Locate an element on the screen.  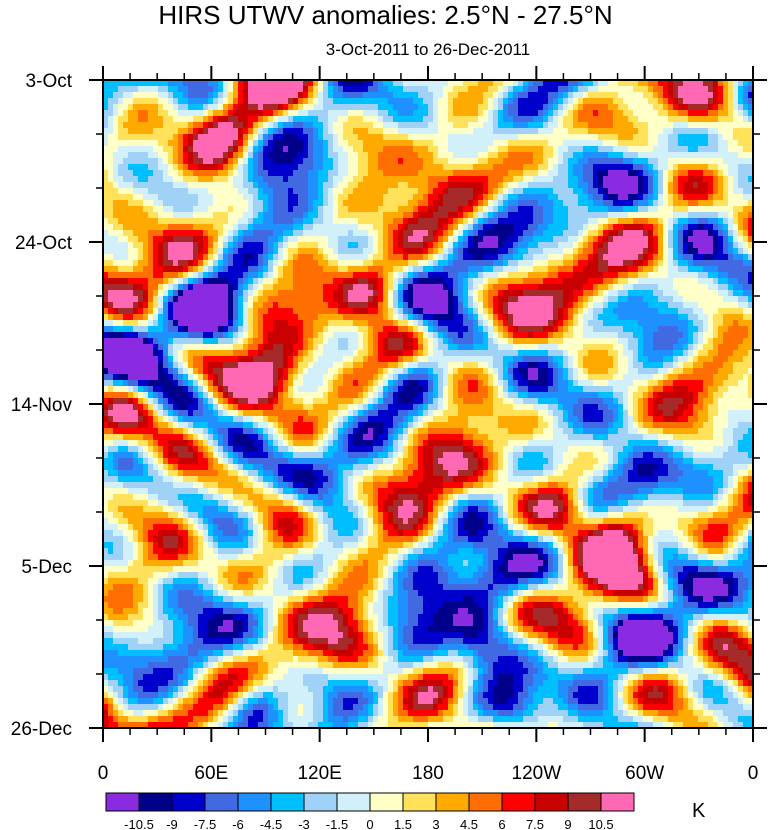
x-tick-label: 180 is located at coordinates (428, 773).